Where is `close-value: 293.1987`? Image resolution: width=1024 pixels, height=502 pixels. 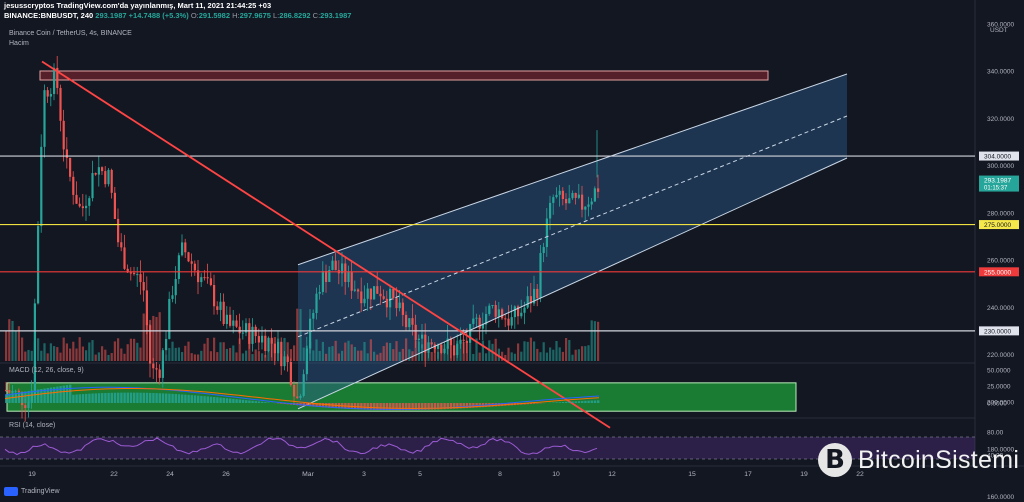
close-value: 293.1987 is located at coordinates (336, 15).